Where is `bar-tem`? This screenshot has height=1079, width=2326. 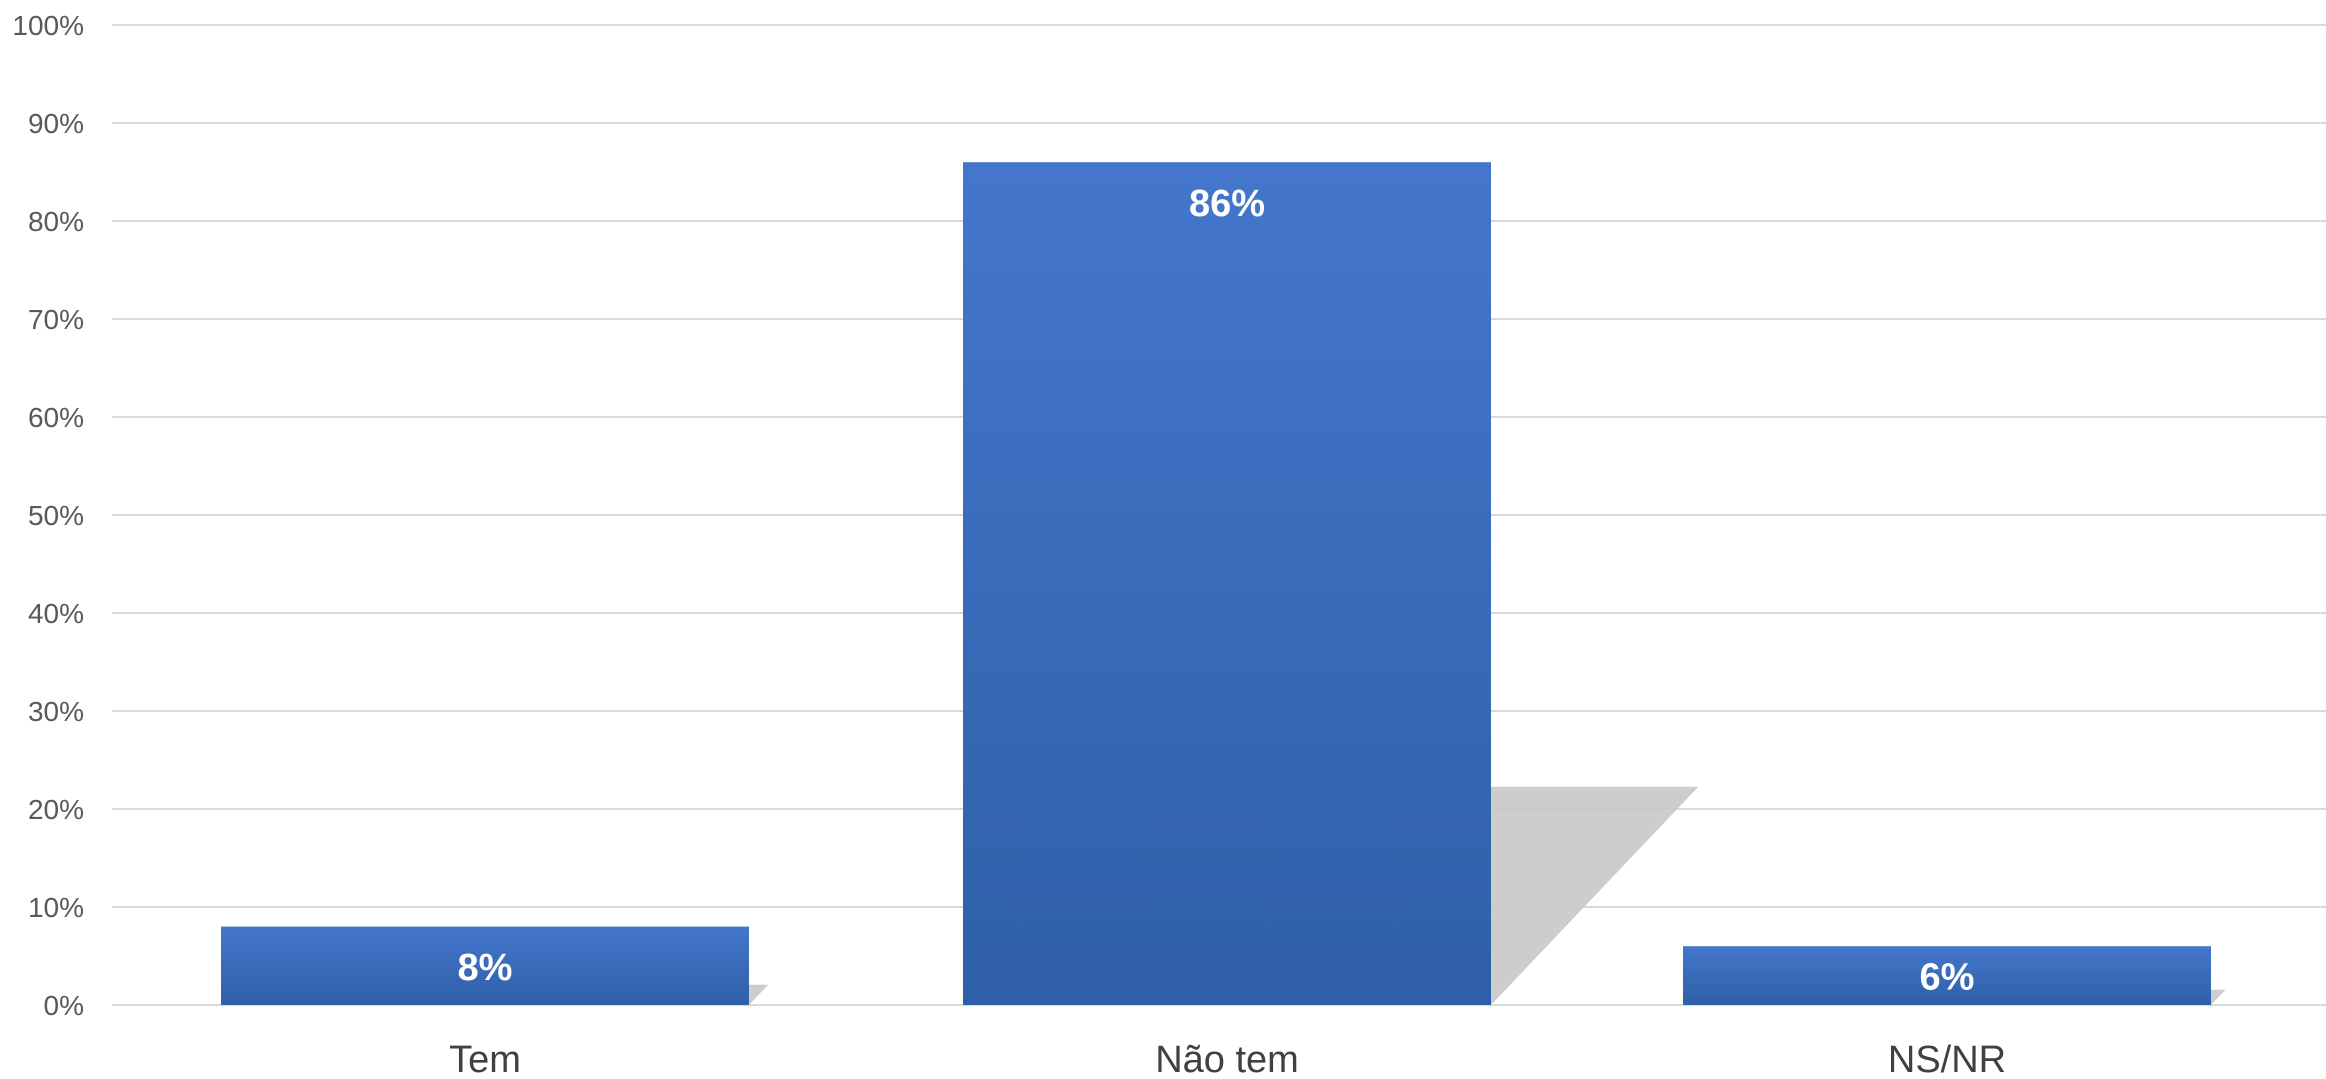
bar-tem is located at coordinates (485, 965).